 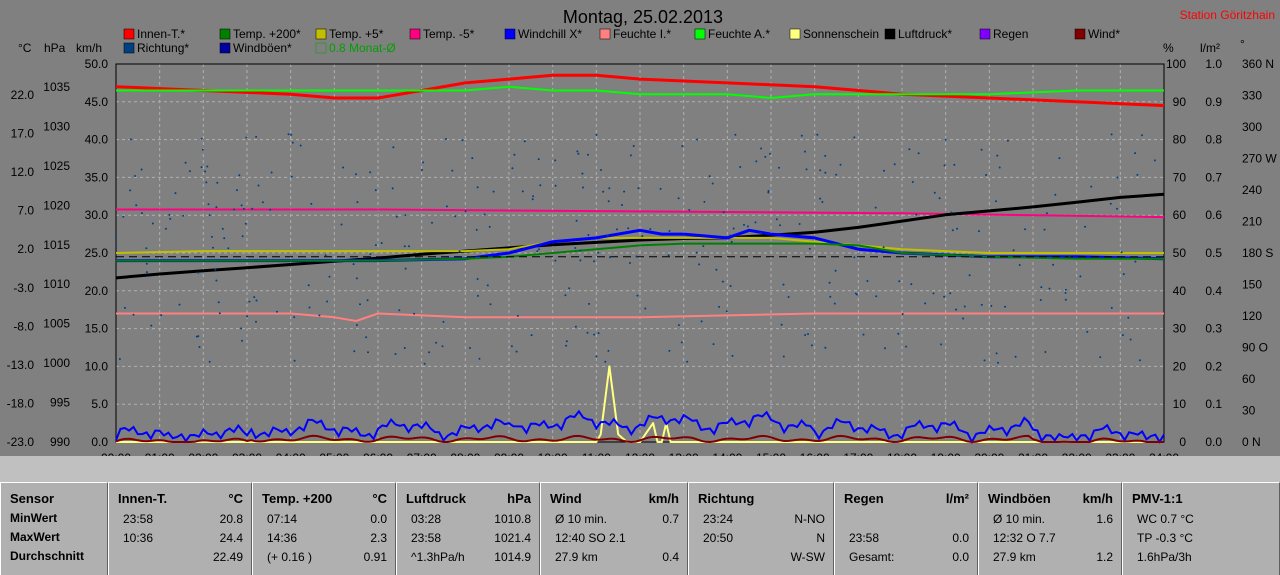 What do you see at coordinates (820, 538) in the screenshot?
I see `summary-row-value: N` at bounding box center [820, 538].